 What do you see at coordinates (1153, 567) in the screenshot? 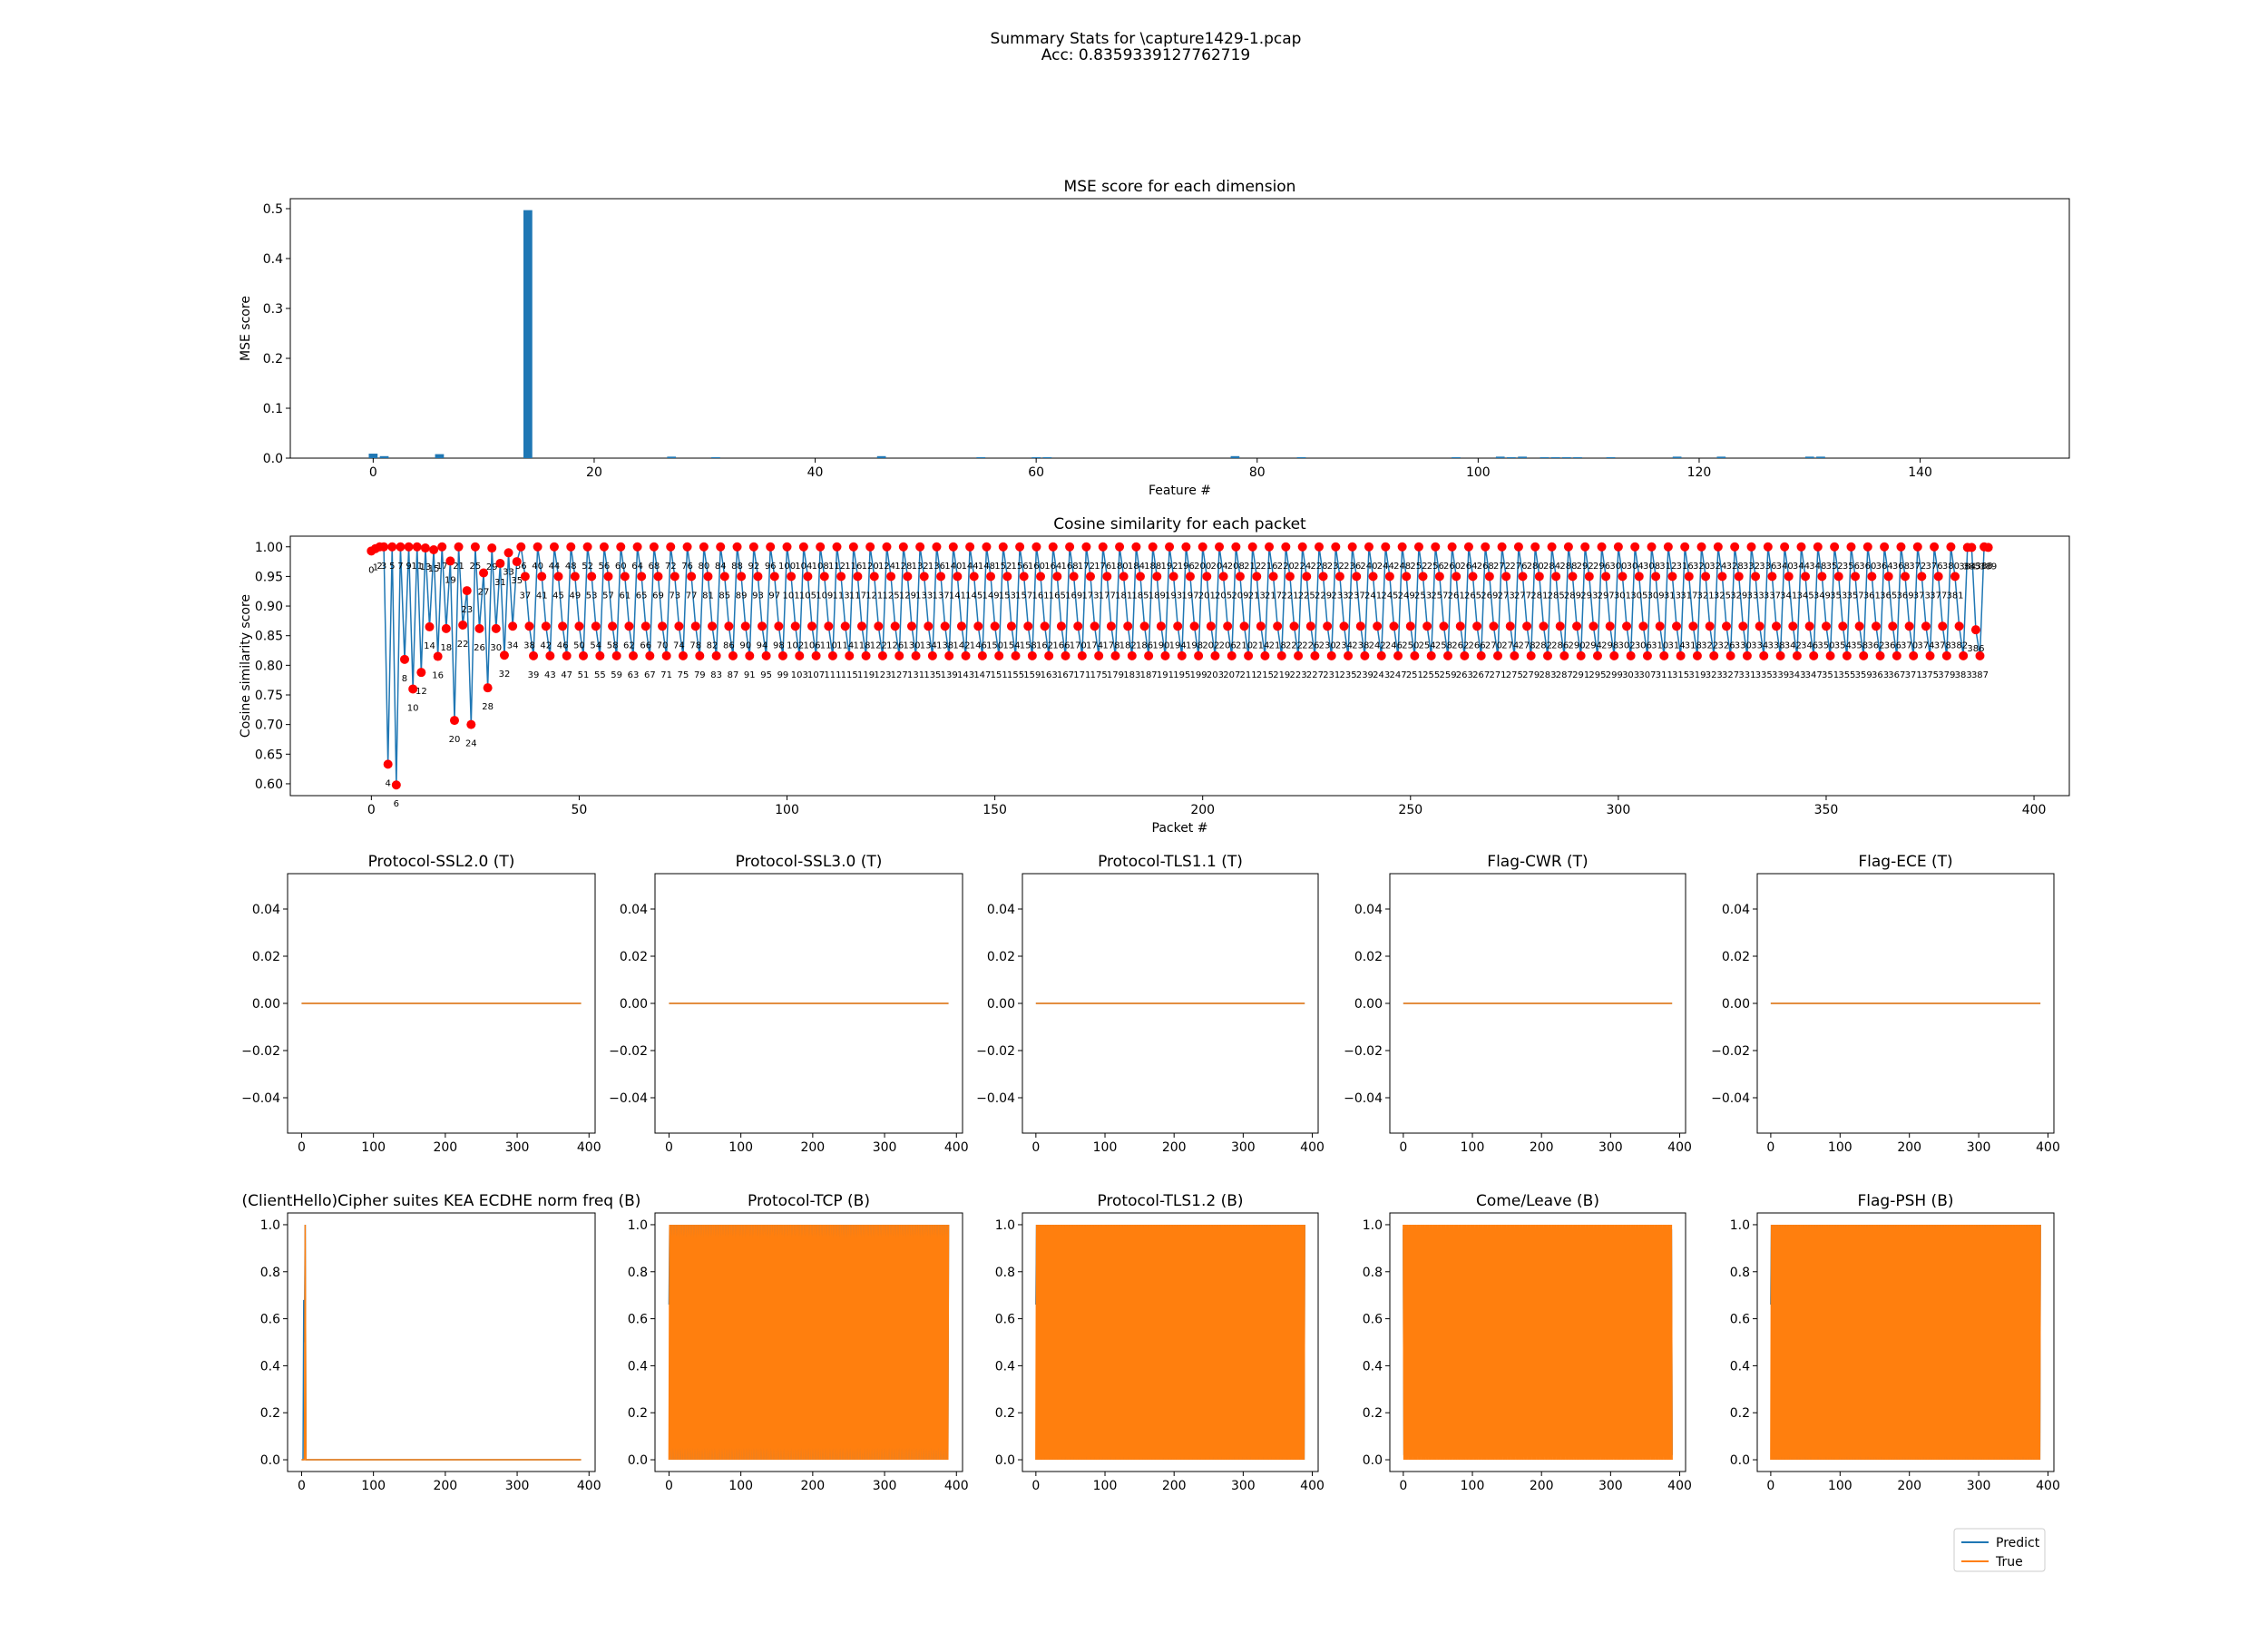
I see `cos-point-label: 188` at bounding box center [1153, 567].